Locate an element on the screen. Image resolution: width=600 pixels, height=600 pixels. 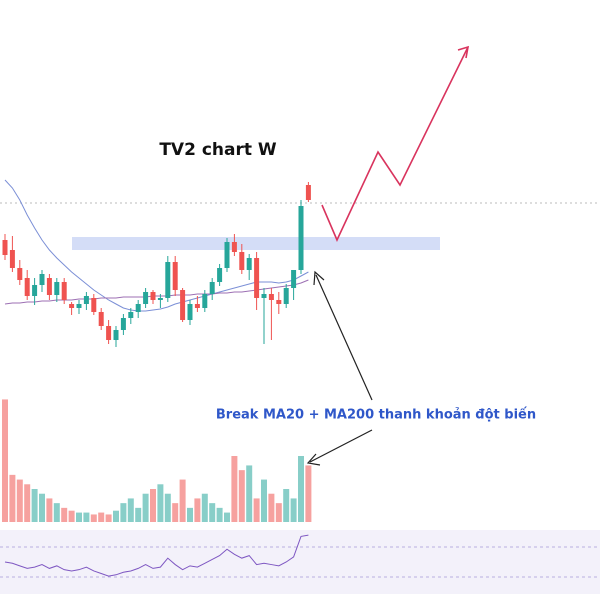
projection-arrowhead is located at coordinates (463, 52).